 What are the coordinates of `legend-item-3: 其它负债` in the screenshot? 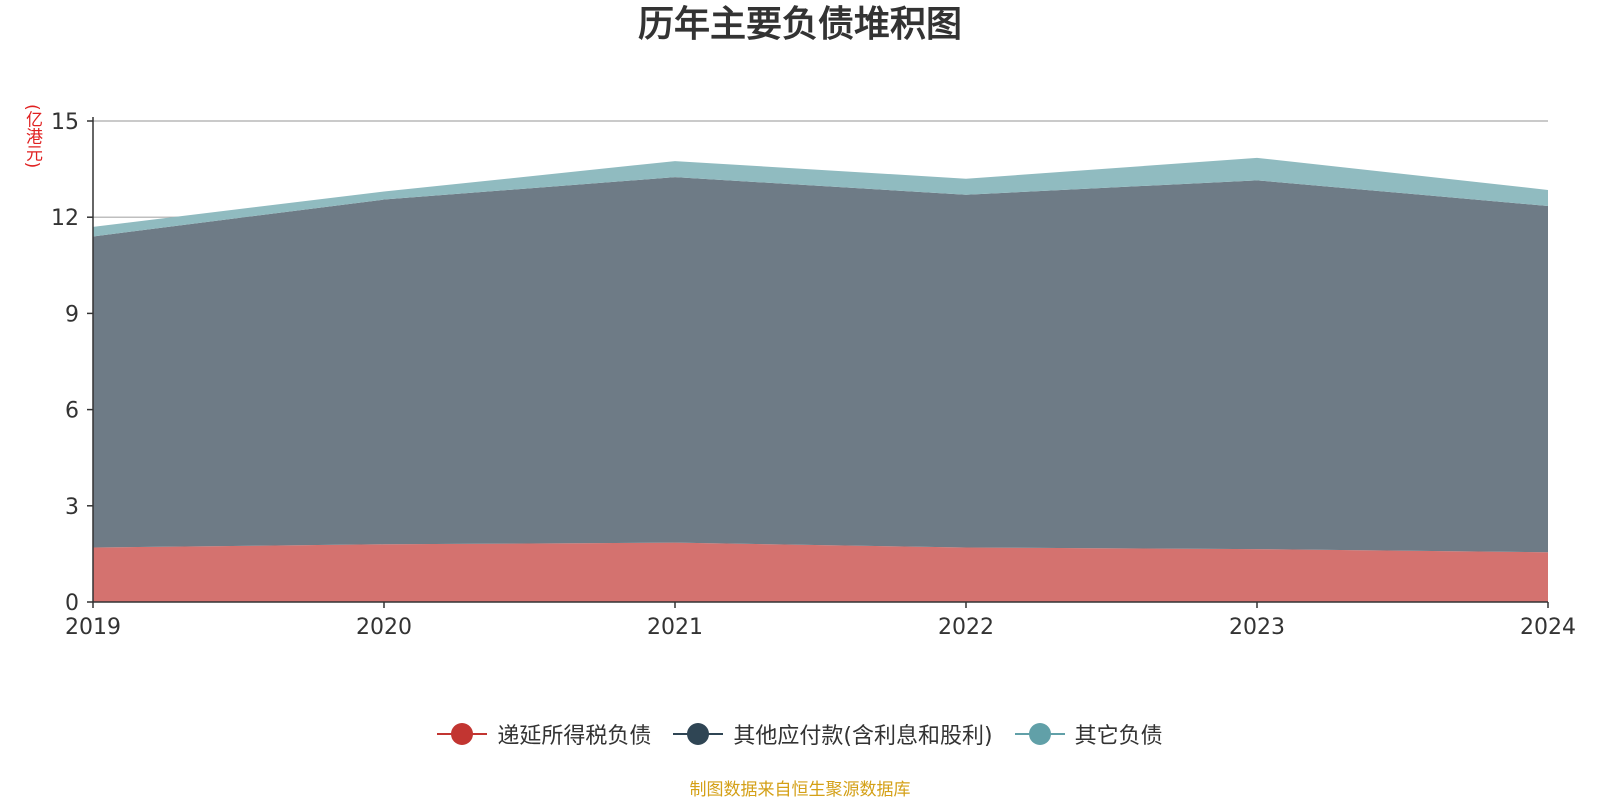 It's located at (1088, 734).